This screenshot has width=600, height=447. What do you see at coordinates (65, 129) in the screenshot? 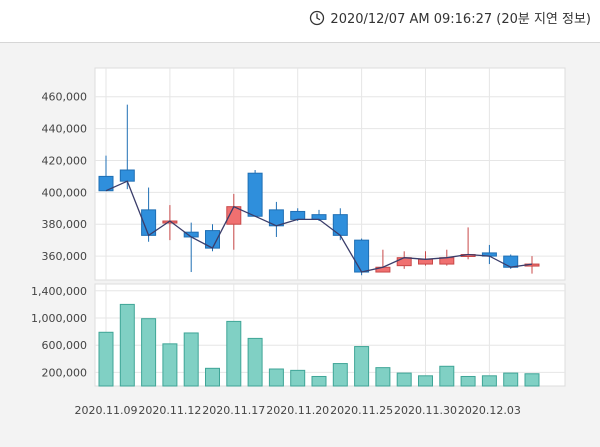
I see `price-tick-label: 440,000` at bounding box center [65, 129].